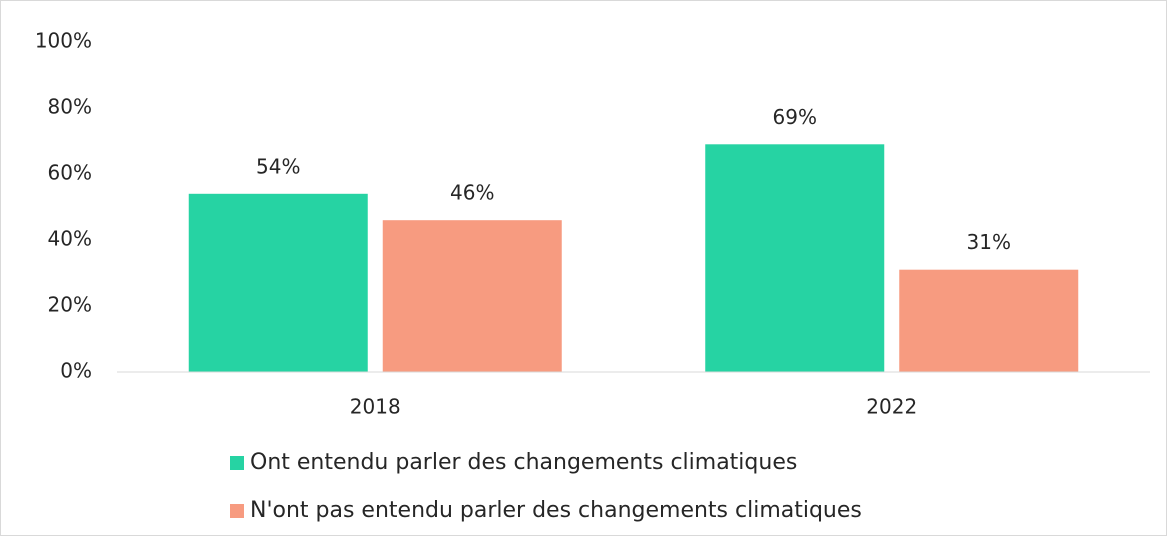  Describe the element at coordinates (63, 41) in the screenshot. I see `y-tick-label: 100%` at that location.